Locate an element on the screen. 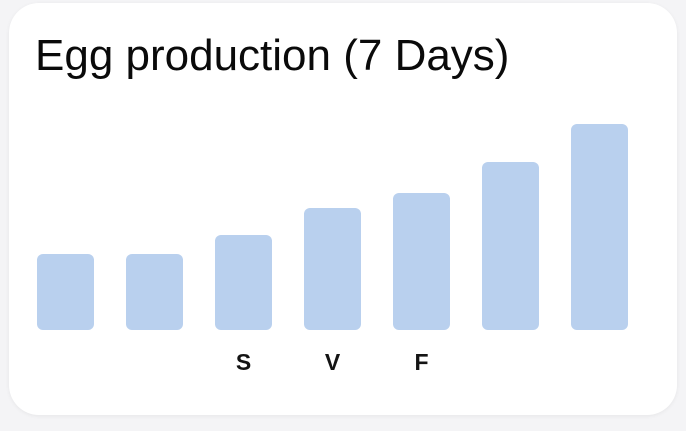 The width and height of the screenshot is (686, 431). bar-label-3: S is located at coordinates (243, 362).